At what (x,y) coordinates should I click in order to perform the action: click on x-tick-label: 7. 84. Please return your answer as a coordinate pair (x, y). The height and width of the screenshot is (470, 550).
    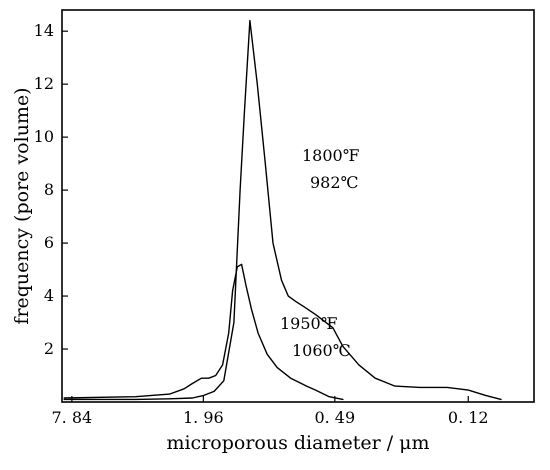
    Looking at the image, I should click on (72, 417).